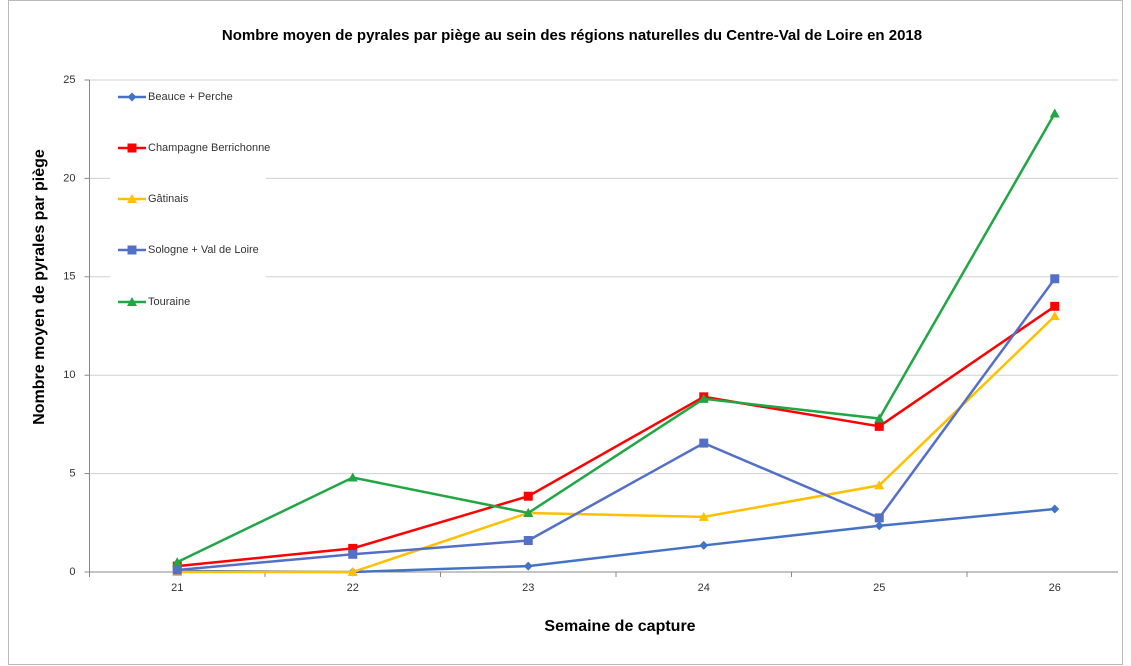 The width and height of the screenshot is (1131, 666). Describe the element at coordinates (69, 80) in the screenshot. I see `y-tick-label: 25` at that location.